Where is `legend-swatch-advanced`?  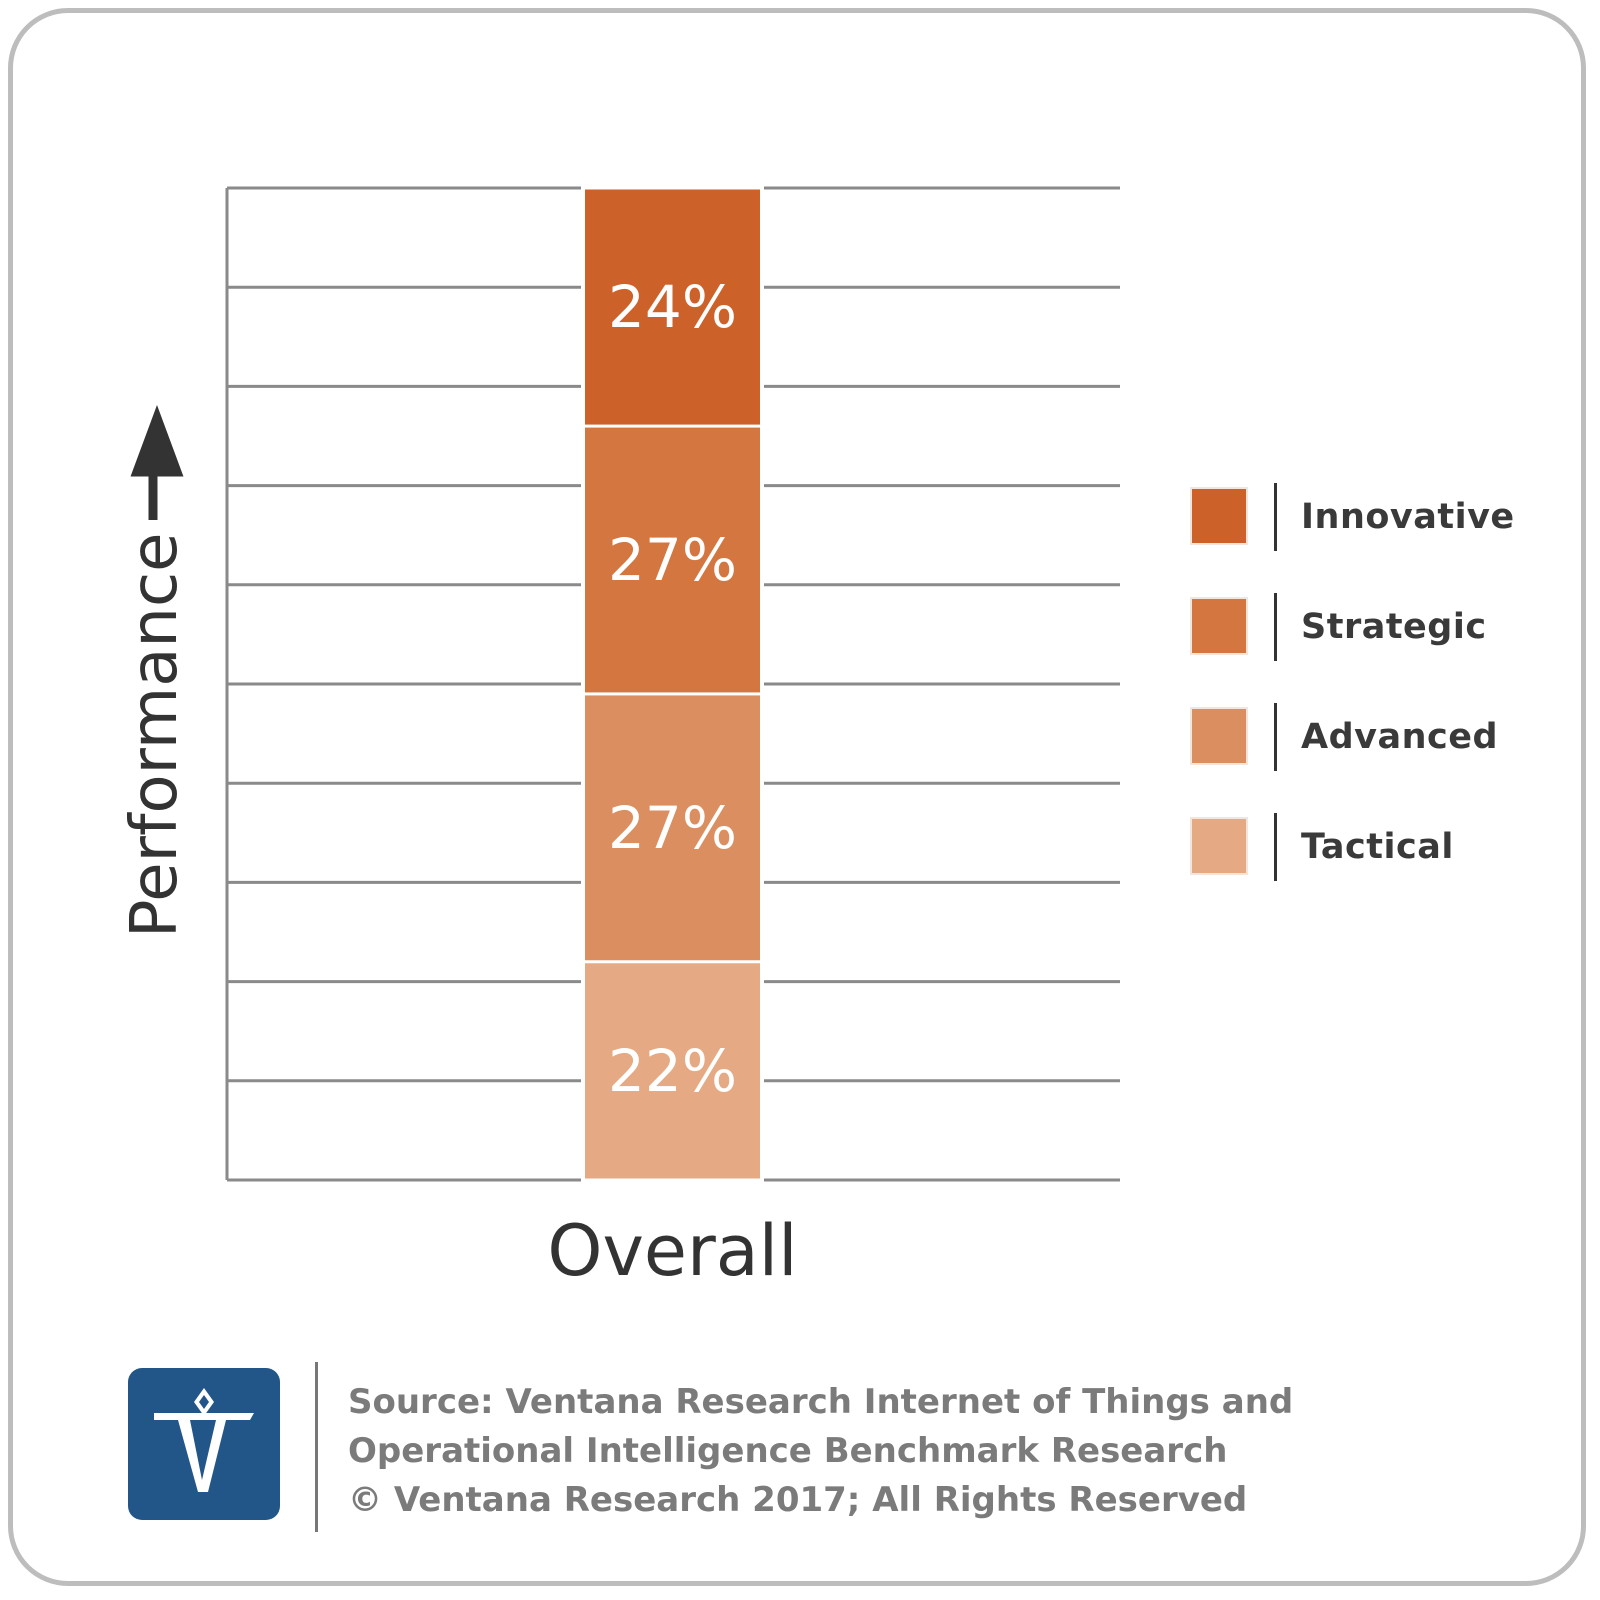 legend-swatch-advanced is located at coordinates (1219, 736).